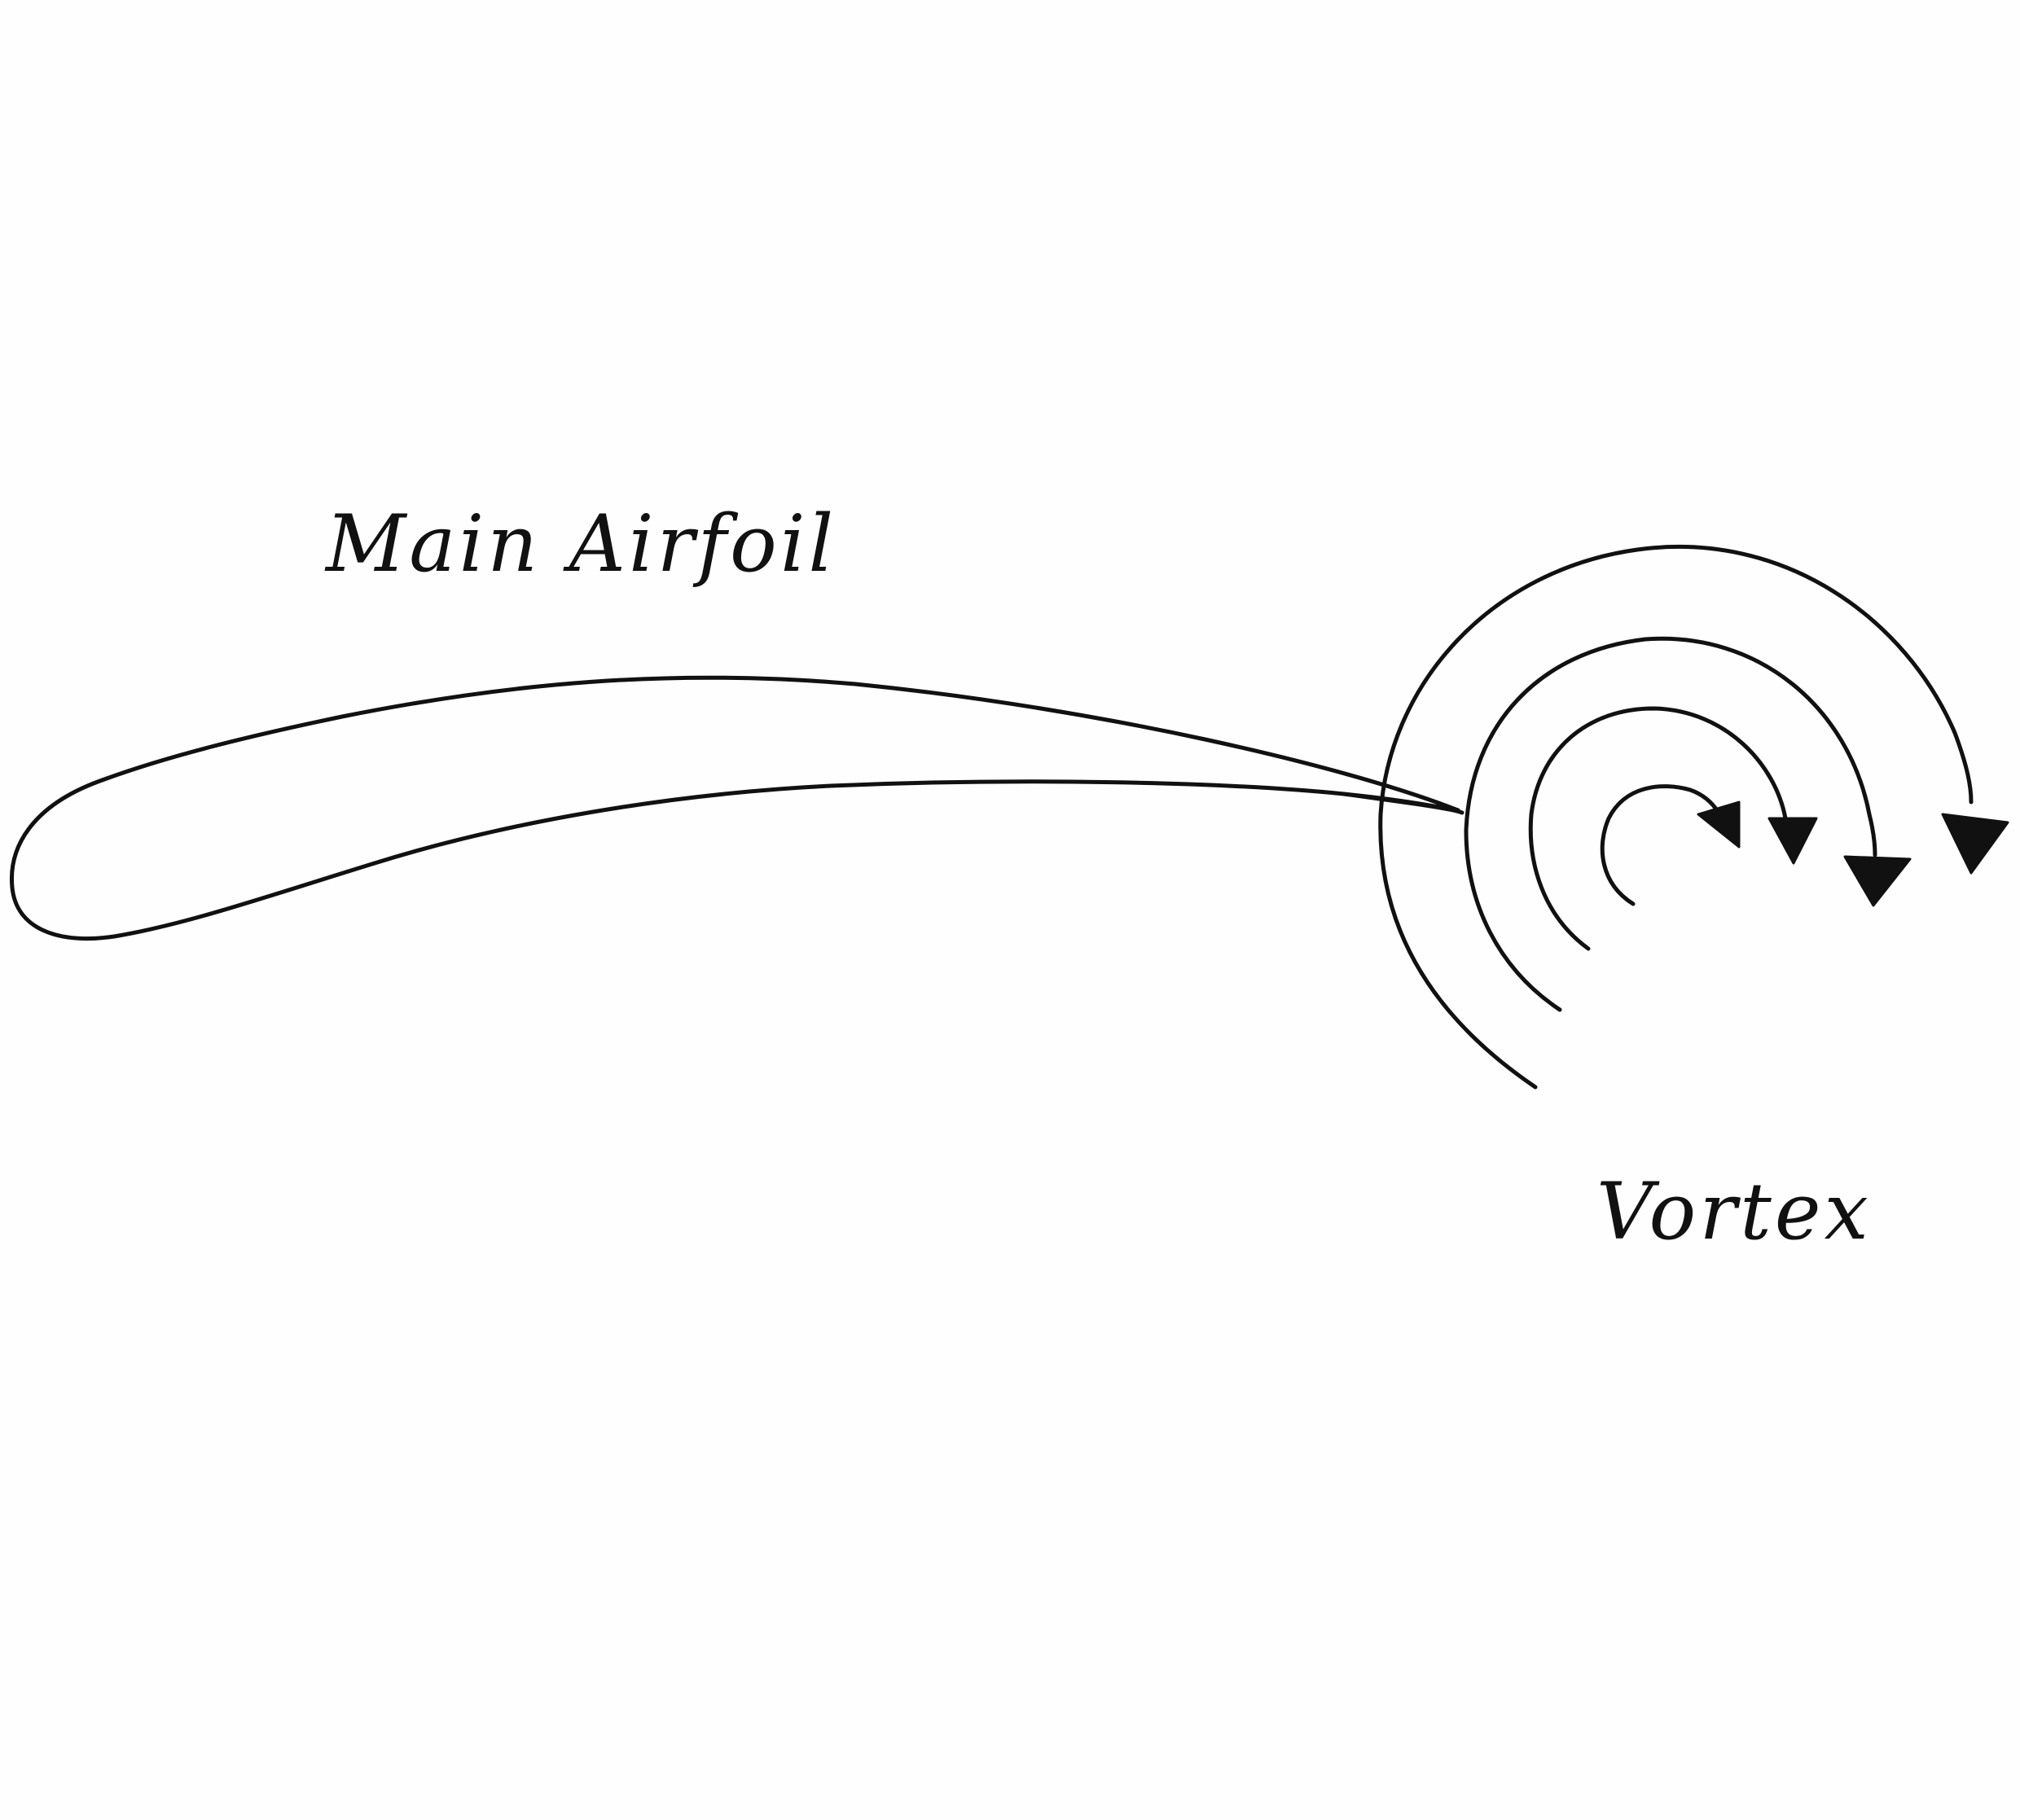  What do you see at coordinates (1734, 1211) in the screenshot?
I see `vortex-label: Vortex` at bounding box center [1734, 1211].